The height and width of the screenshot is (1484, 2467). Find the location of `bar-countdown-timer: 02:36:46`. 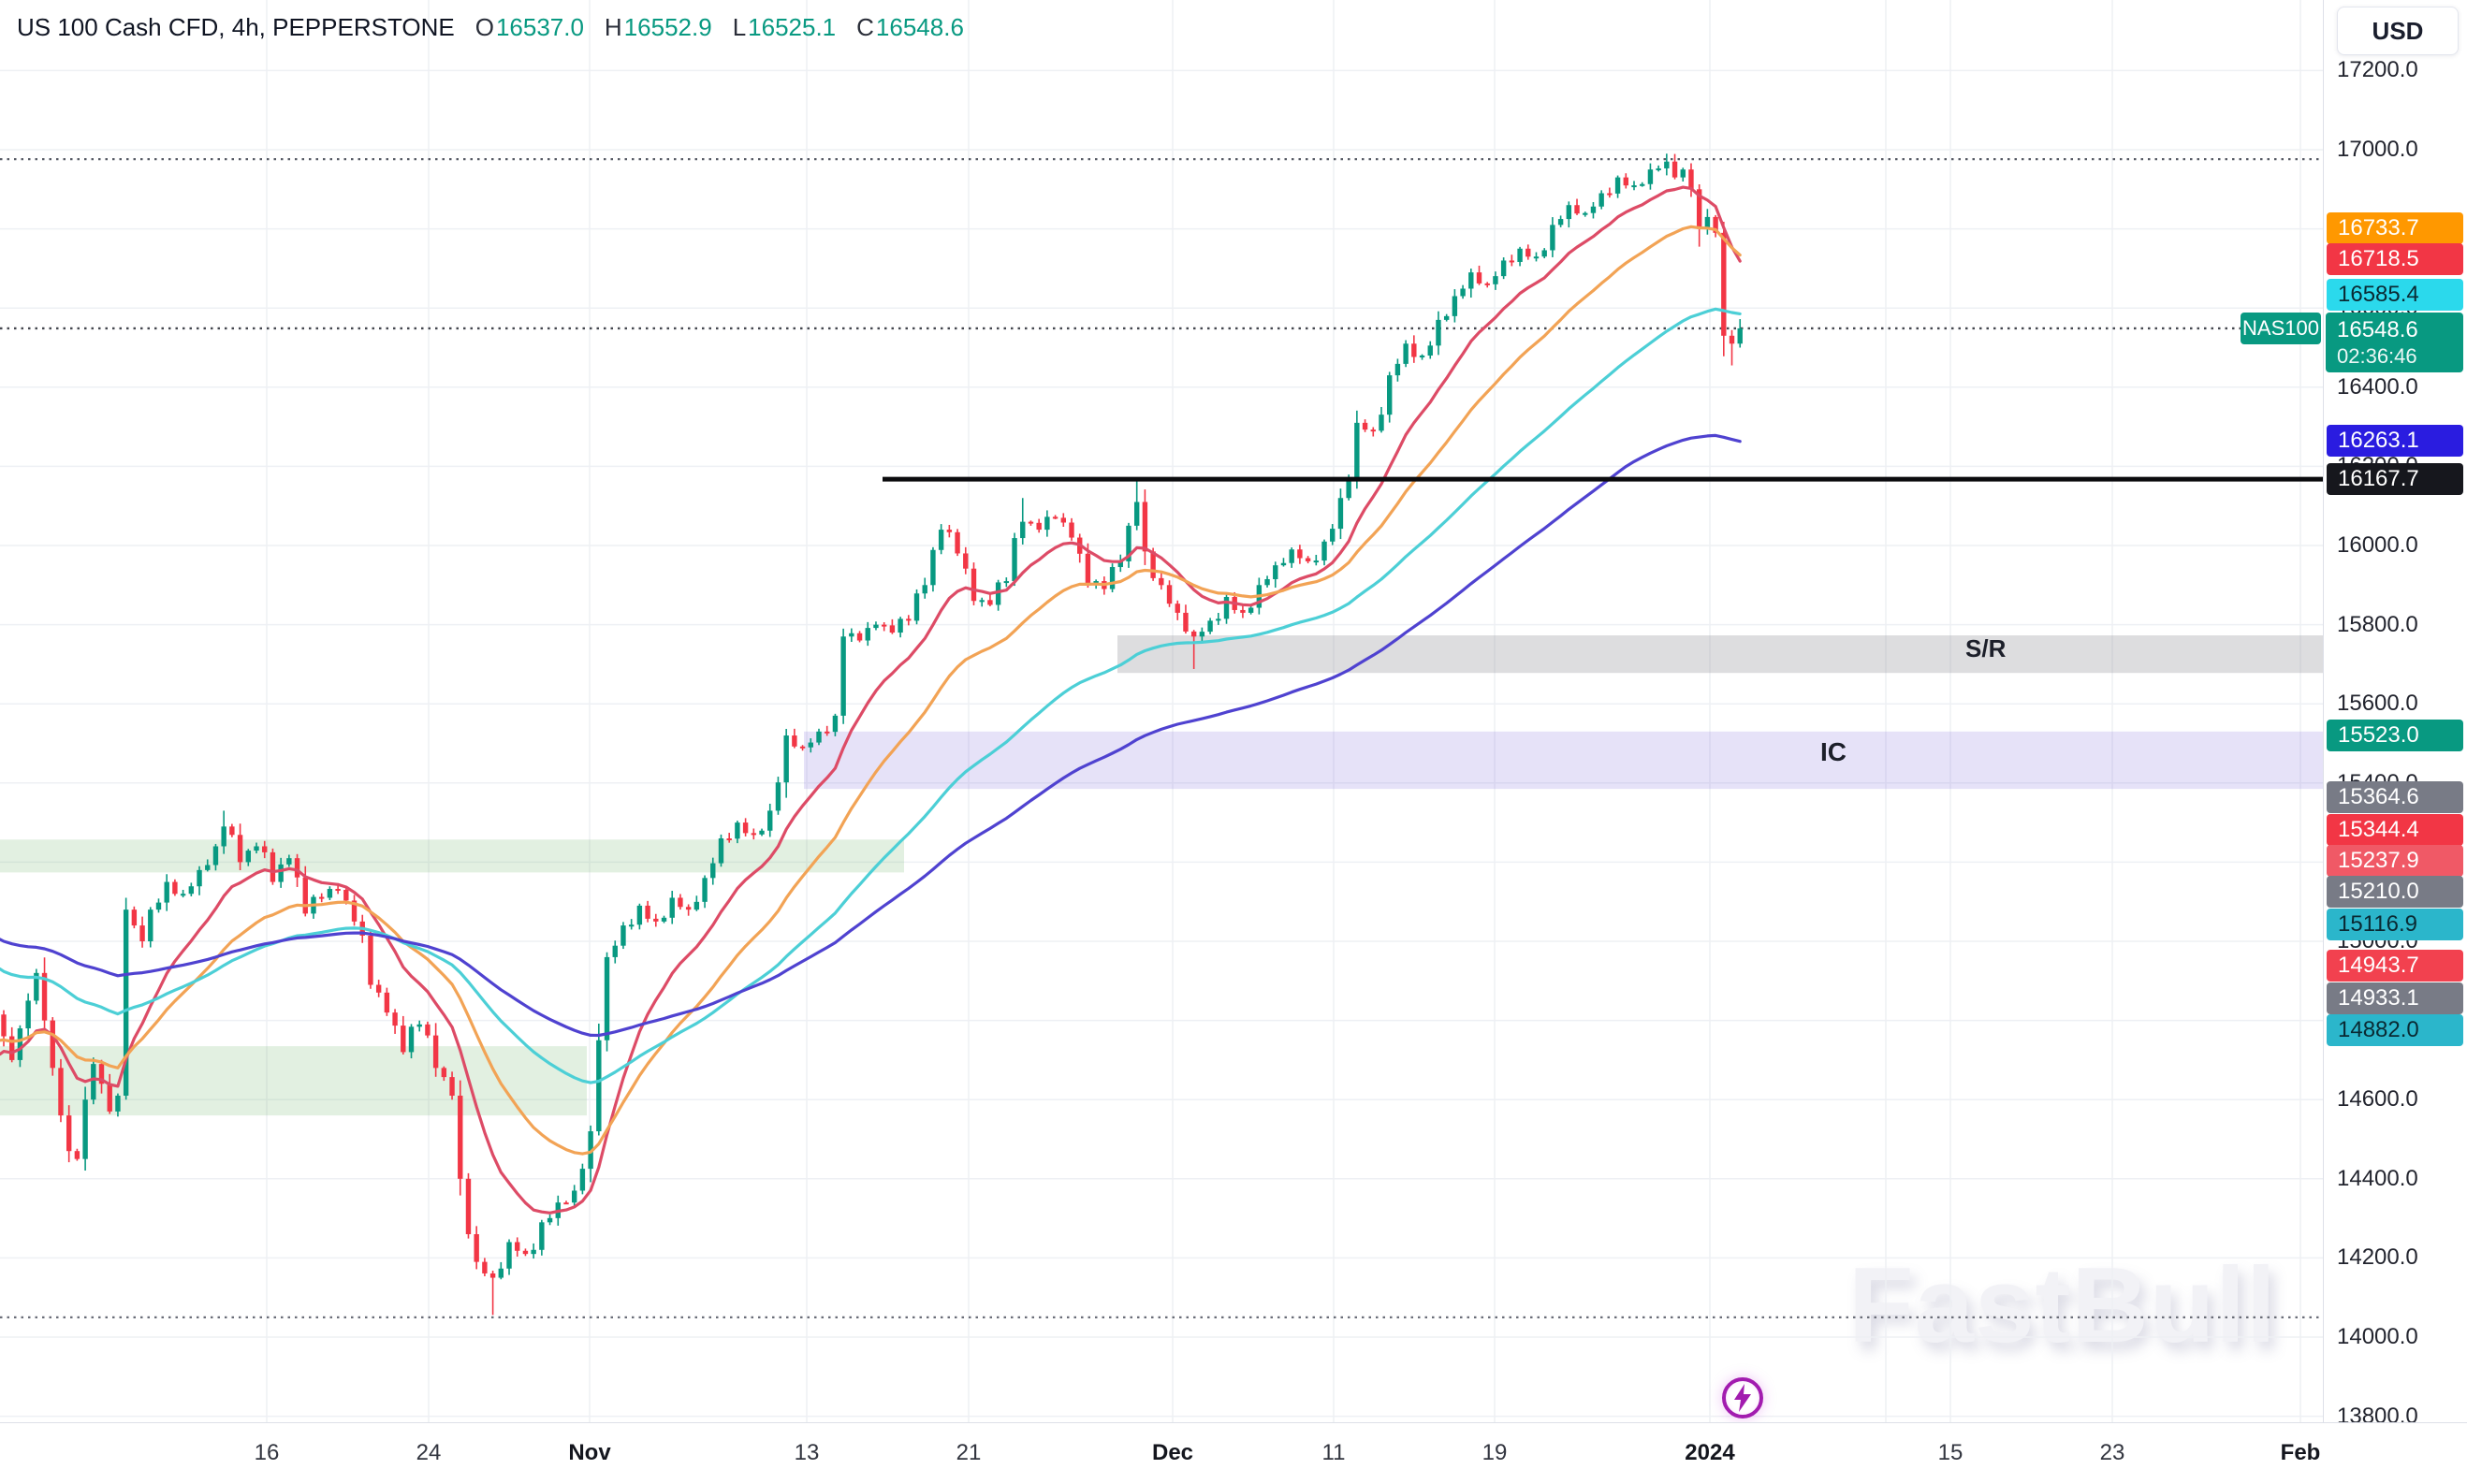

bar-countdown-timer: 02:36:46 is located at coordinates (2377, 356).